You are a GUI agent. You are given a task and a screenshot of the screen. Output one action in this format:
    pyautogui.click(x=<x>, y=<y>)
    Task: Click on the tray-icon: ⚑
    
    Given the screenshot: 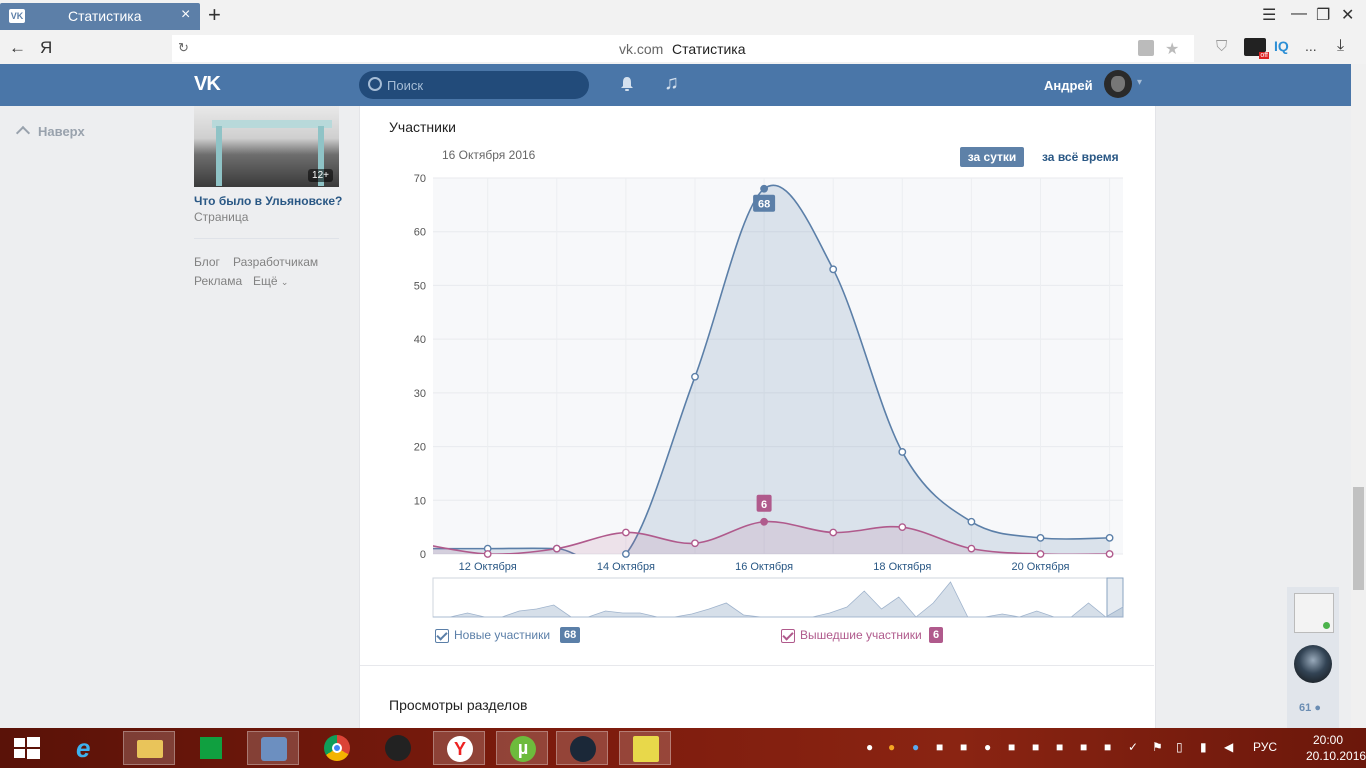 What is the action you would take?
    pyautogui.click(x=1157, y=747)
    